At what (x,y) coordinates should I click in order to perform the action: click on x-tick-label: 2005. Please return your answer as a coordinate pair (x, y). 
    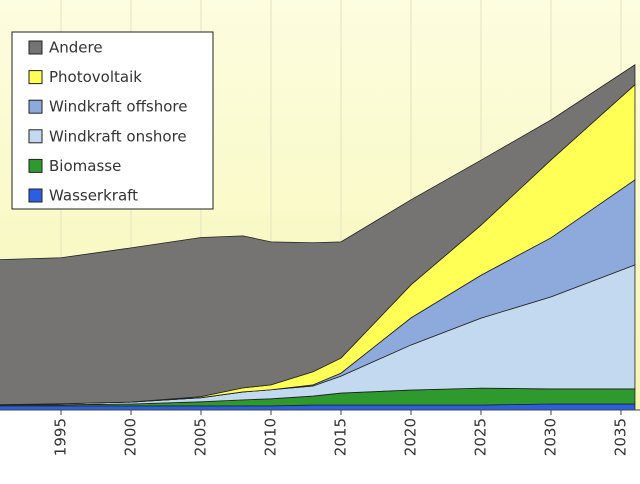
    Looking at the image, I should click on (201, 437).